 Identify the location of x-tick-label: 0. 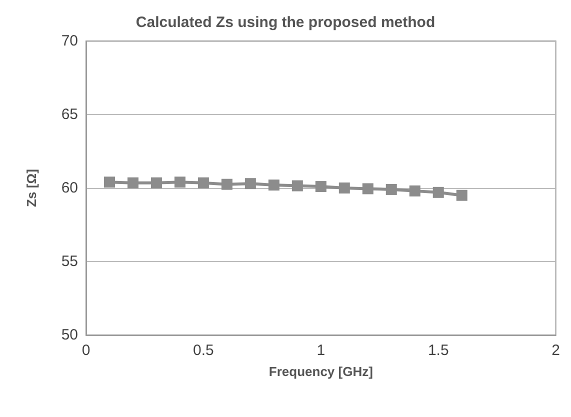
(86, 350).